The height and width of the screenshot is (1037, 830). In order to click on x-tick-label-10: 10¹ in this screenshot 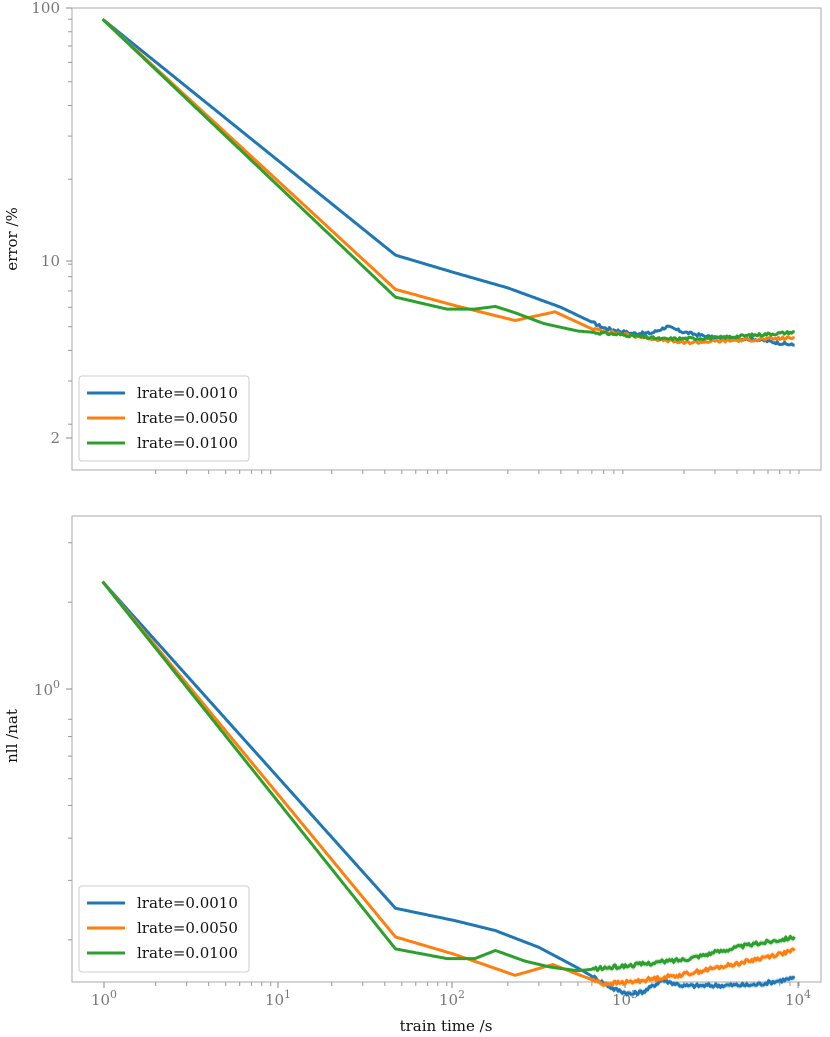, I will do `click(278, 998)`.